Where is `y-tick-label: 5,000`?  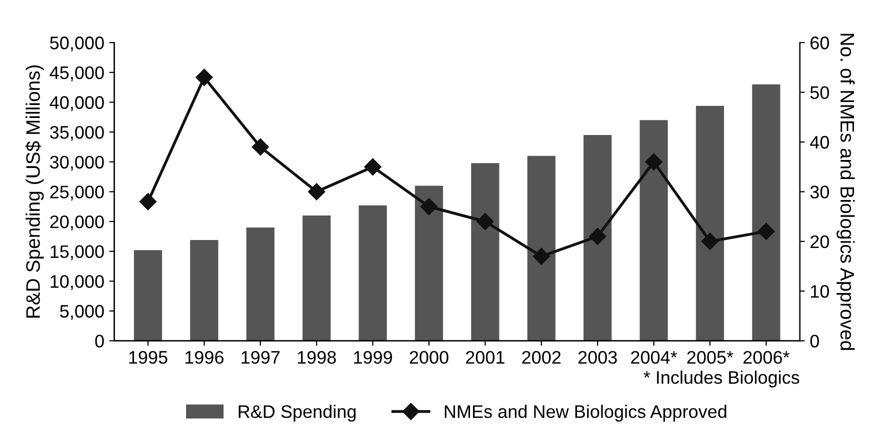 y-tick-label: 5,000 is located at coordinates (82, 312).